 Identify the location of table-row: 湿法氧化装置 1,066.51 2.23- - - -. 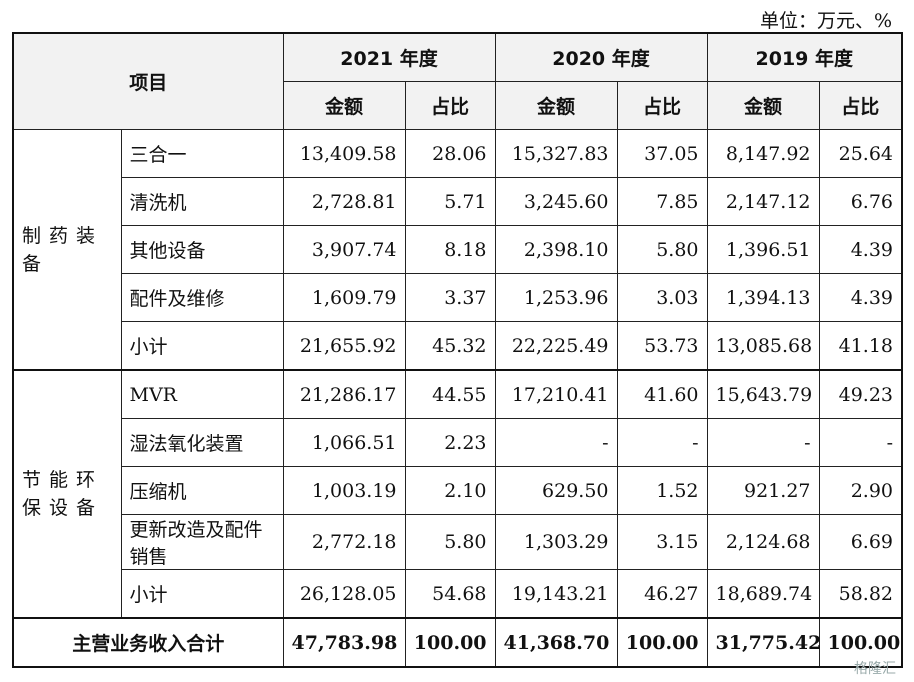
(458, 442).